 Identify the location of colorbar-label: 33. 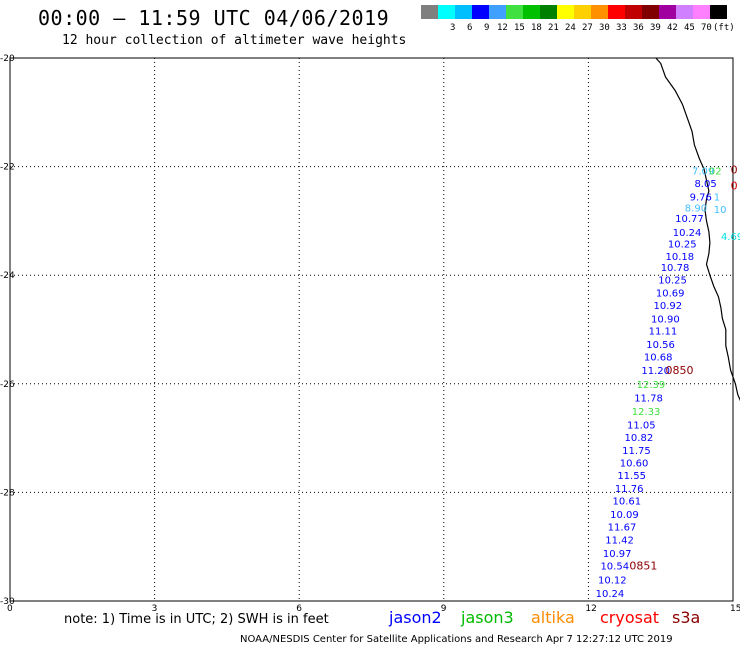
(621, 28).